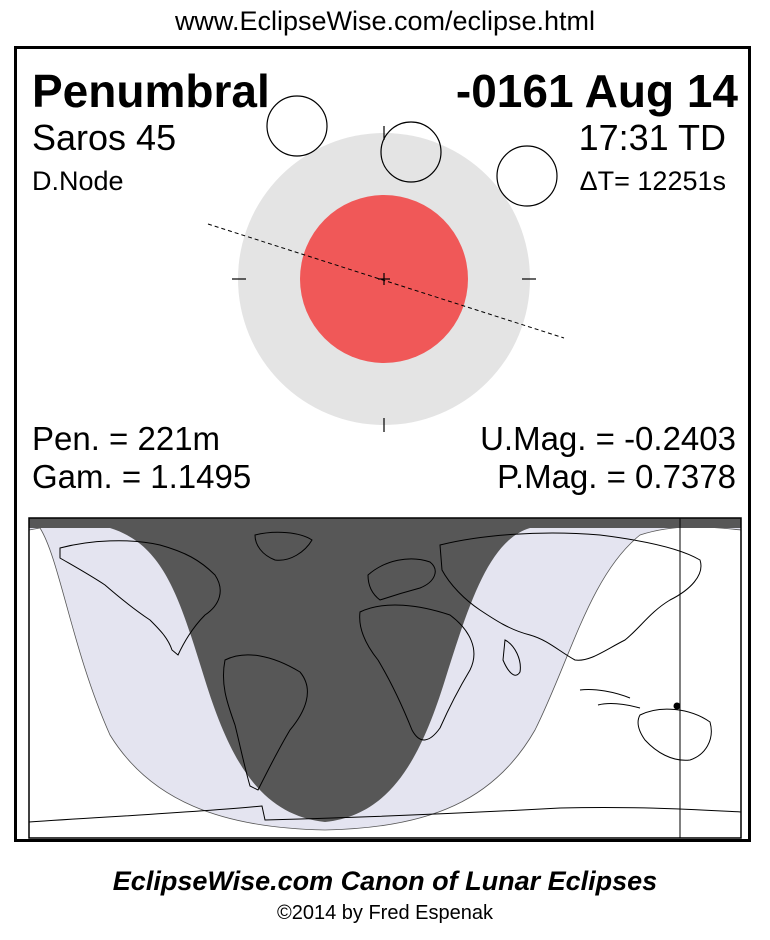 The width and height of the screenshot is (770, 940). I want to click on moon-path, so click(386, 281).